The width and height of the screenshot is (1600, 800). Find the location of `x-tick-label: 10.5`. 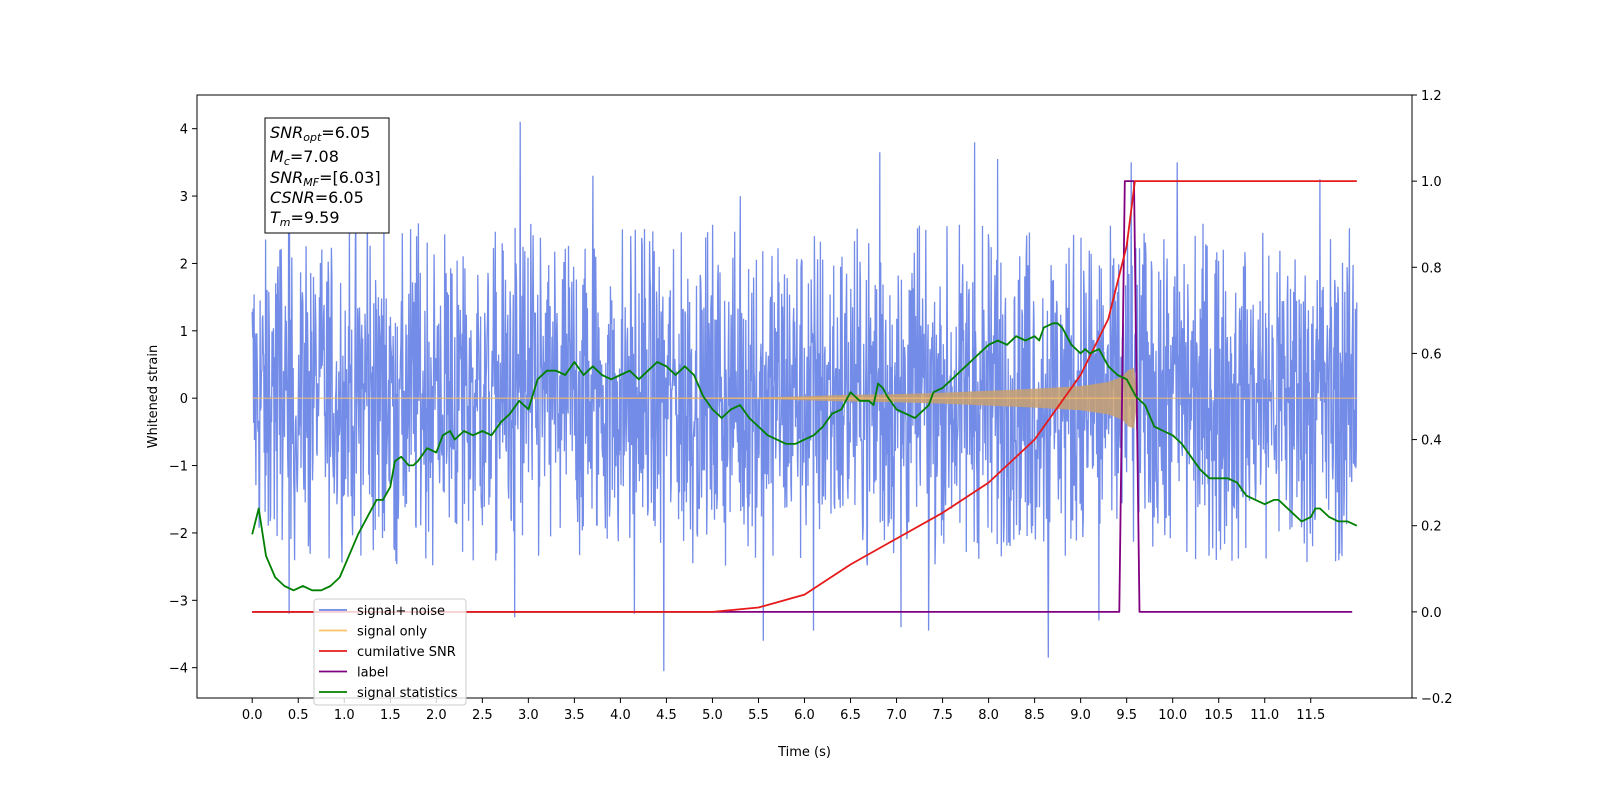

x-tick-label: 10.5 is located at coordinates (1218, 715).